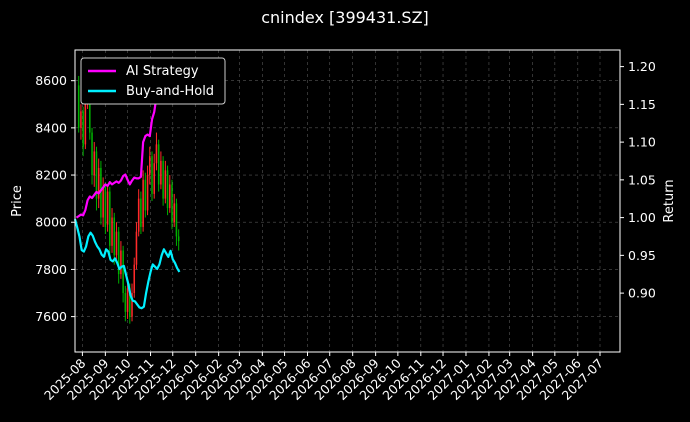 The image size is (690, 422). What do you see at coordinates (642, 179) in the screenshot?
I see `right-tick-label: 1.05` at bounding box center [642, 179].